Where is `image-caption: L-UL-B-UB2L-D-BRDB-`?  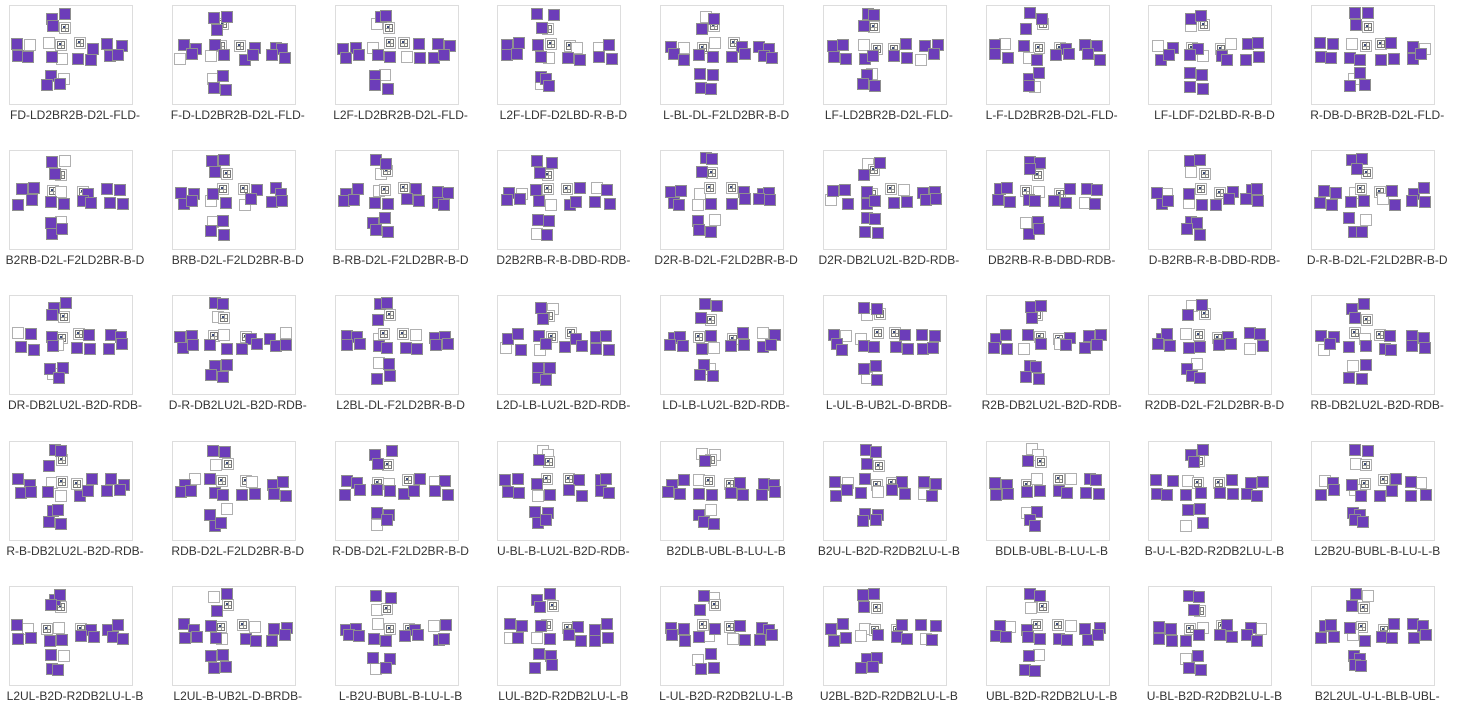 image-caption: L-UL-B-UB2L-D-BRDB- is located at coordinates (888, 405).